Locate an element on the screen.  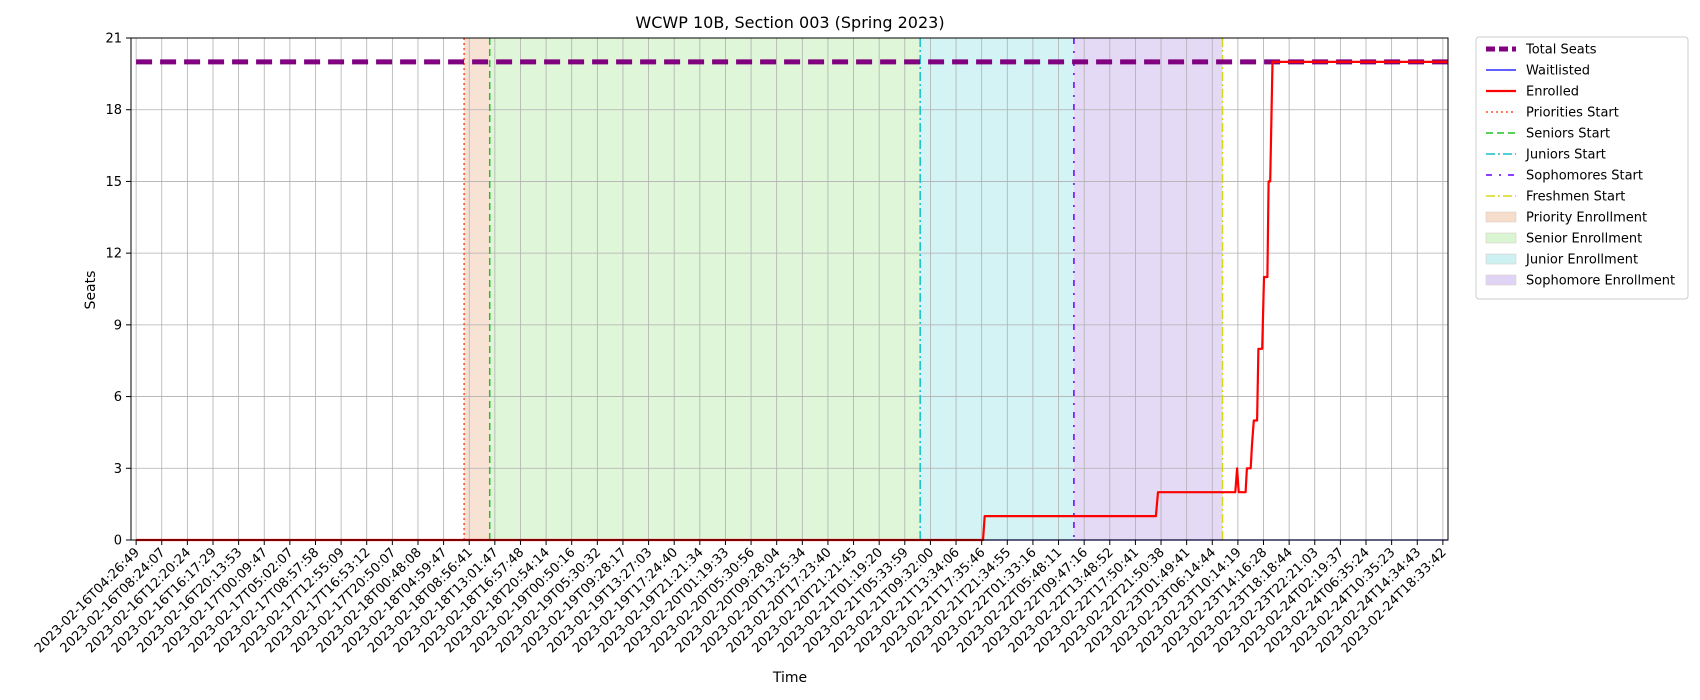
legend-handle-senior-enrollment is located at coordinates (1501, 238).